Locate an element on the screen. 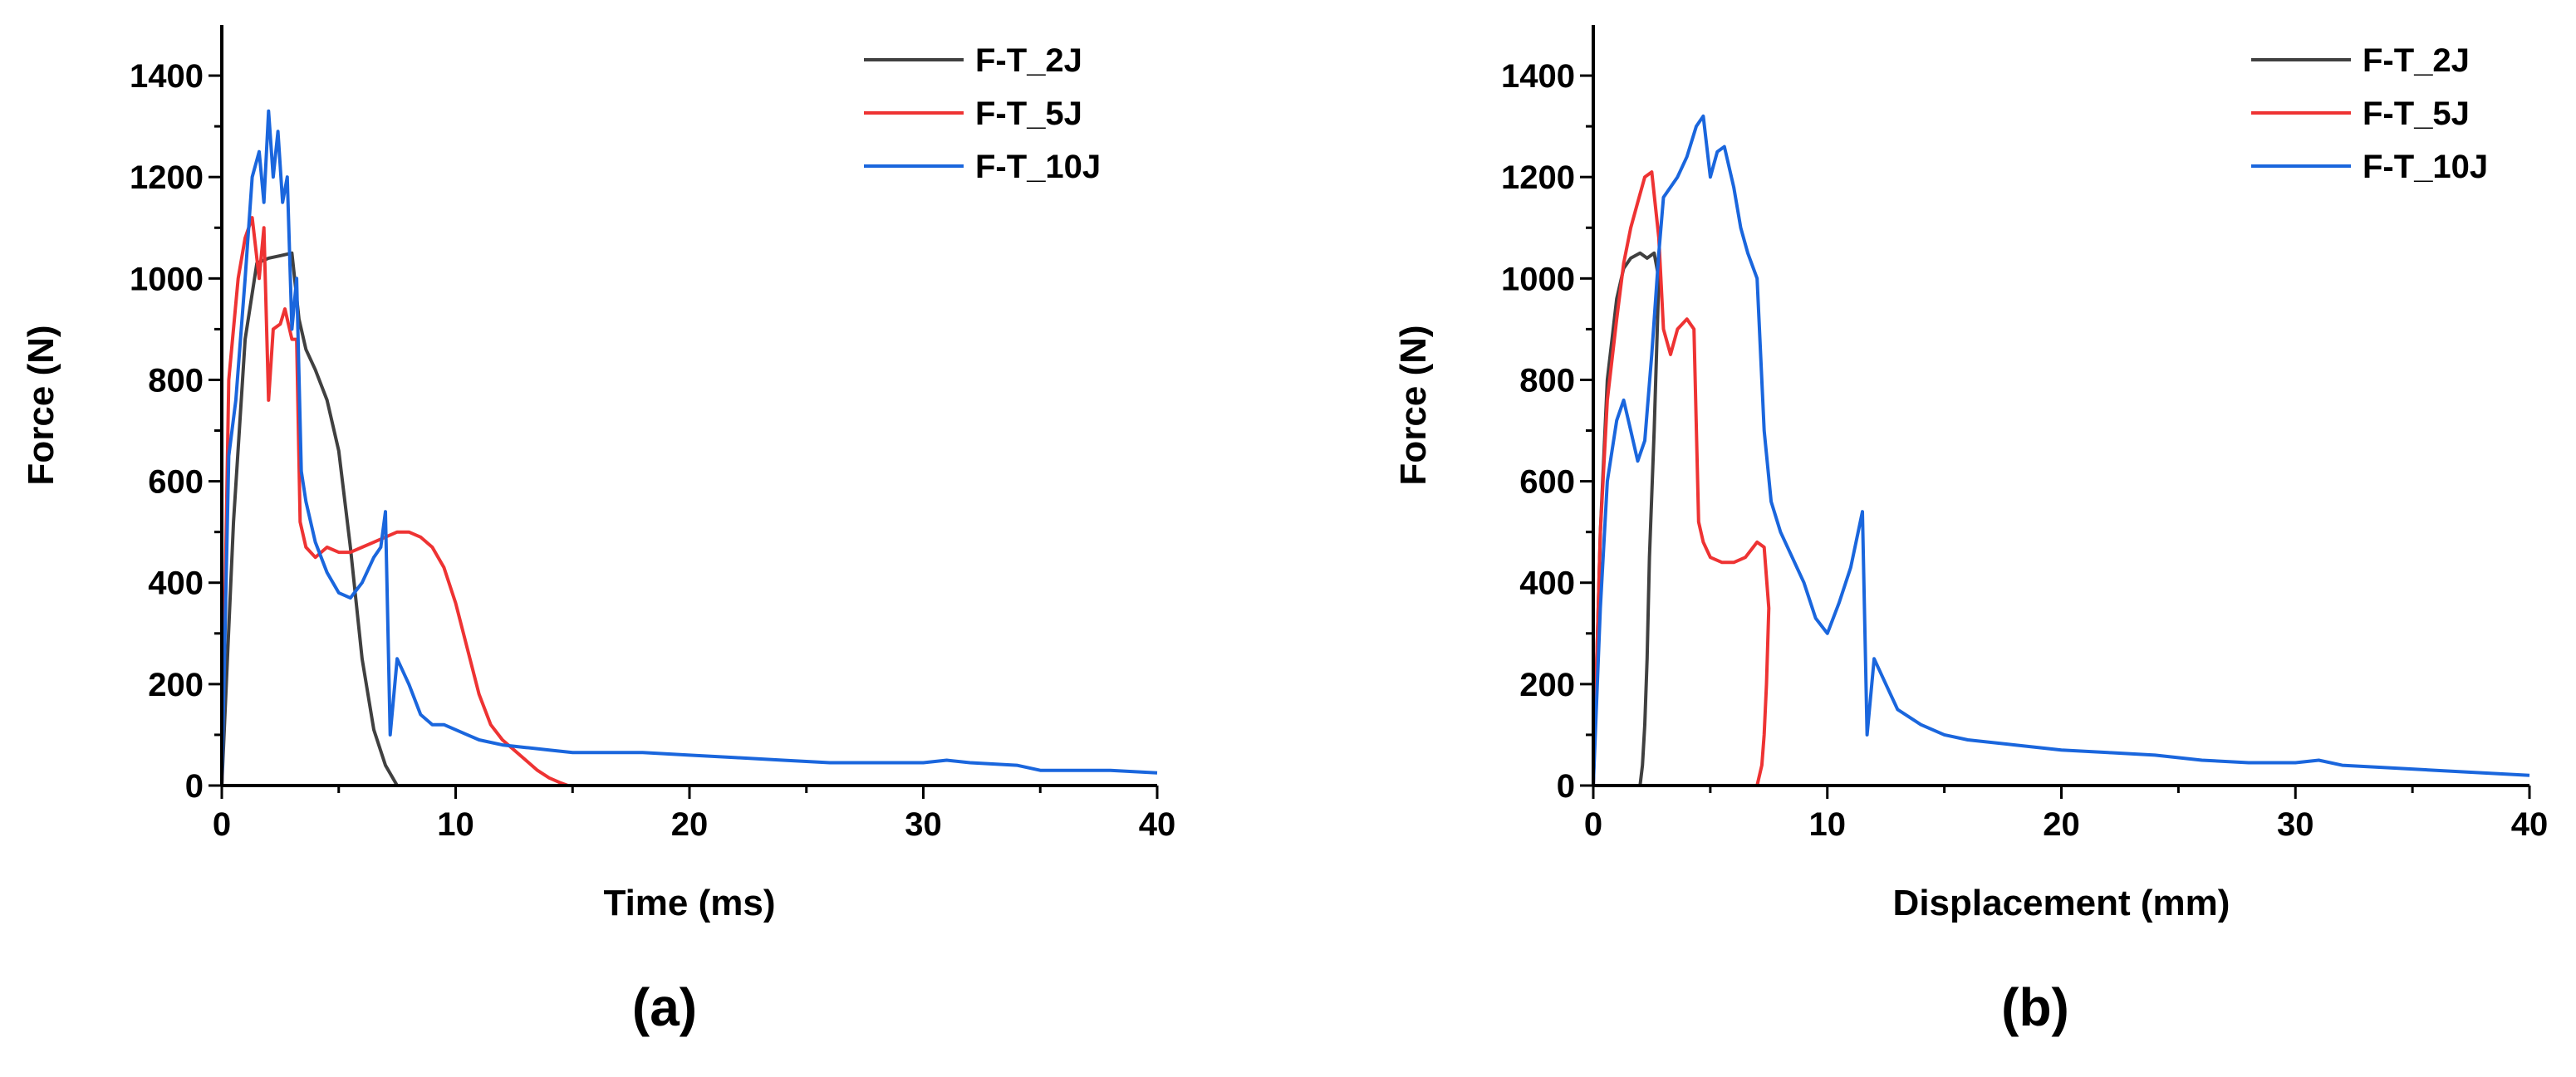  panel-label: (a) is located at coordinates (664, 1007).